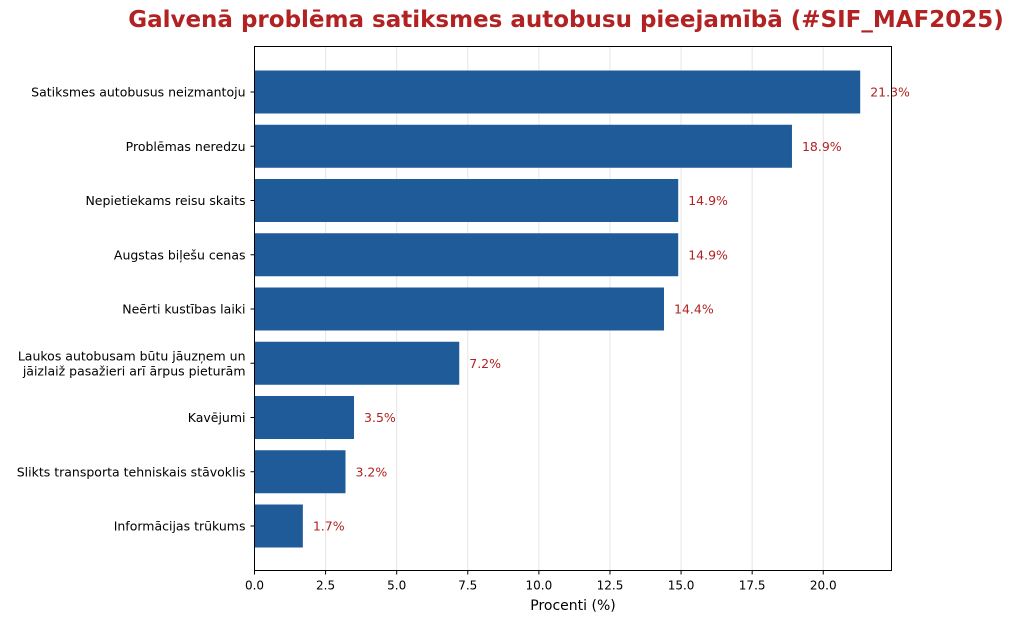  What do you see at coordinates (180, 254) in the screenshot?
I see `category-label: Augstas biļešu cenas` at bounding box center [180, 254].